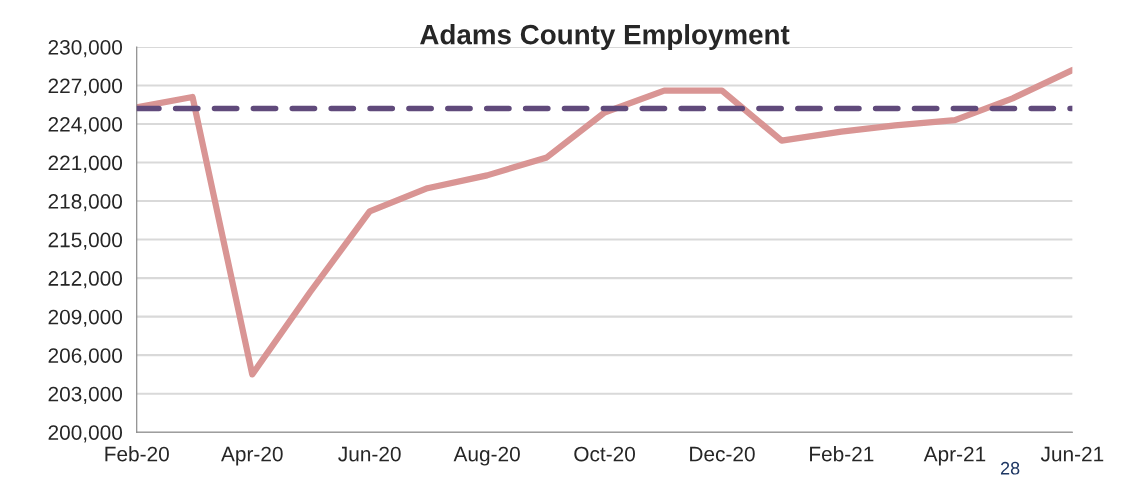 This screenshot has width=1130, height=484. Describe the element at coordinates (486, 456) in the screenshot. I see `x-tick-label: Aug-20` at that location.